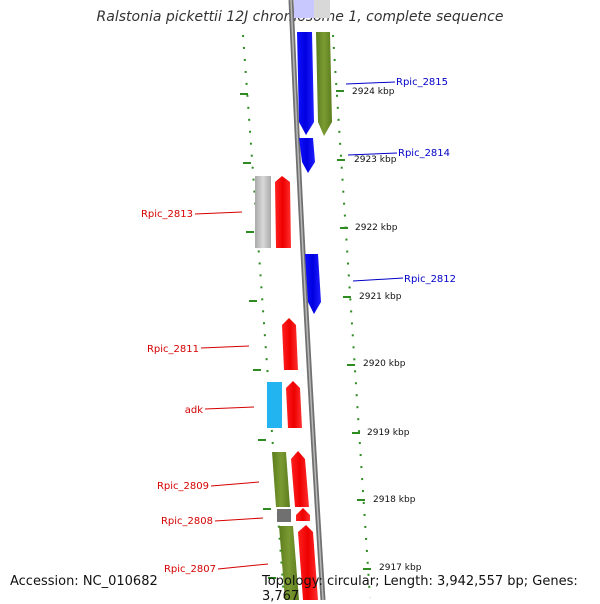 This screenshot has width=600, height=604. What do you see at coordinates (422, 82) in the screenshot?
I see `gene-label-rpic-2815: Rpic_2815` at bounding box center [422, 82].